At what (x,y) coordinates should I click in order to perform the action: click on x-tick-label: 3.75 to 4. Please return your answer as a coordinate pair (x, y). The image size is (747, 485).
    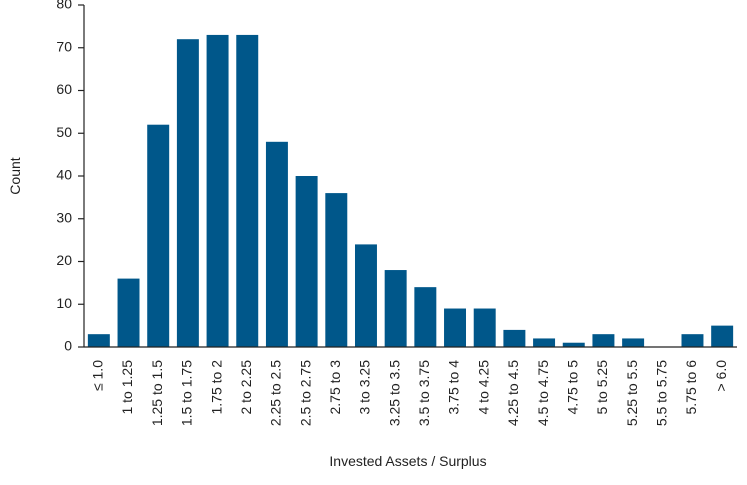
    Looking at the image, I should click on (454, 387).